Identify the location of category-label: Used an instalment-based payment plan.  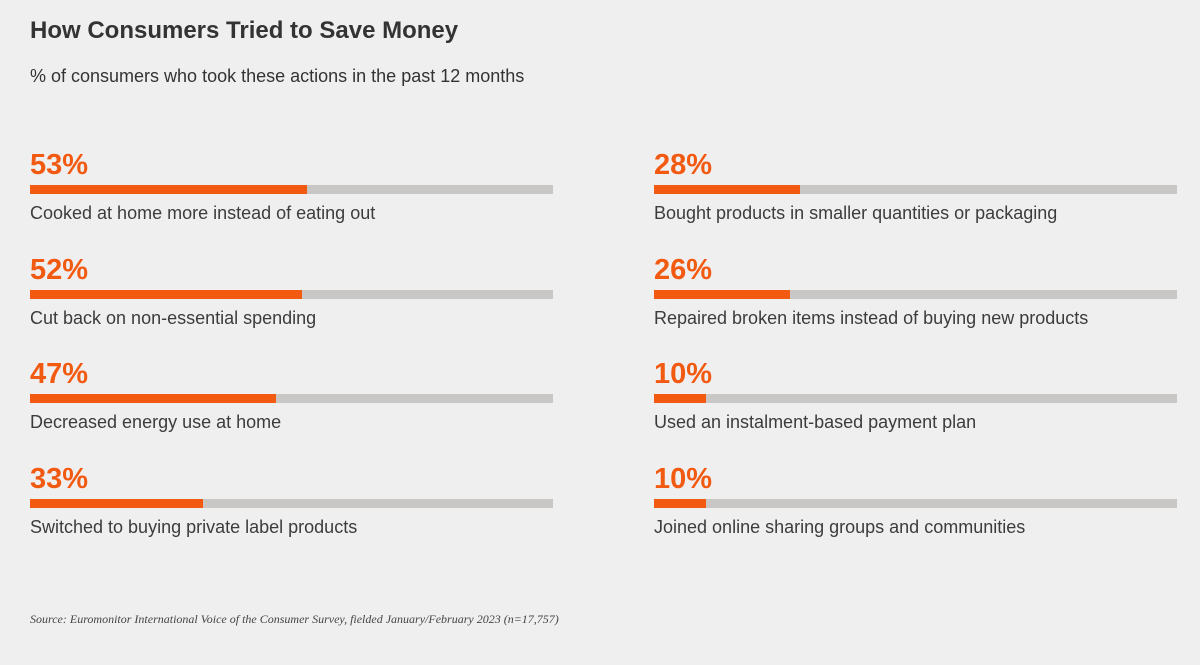
(815, 422).